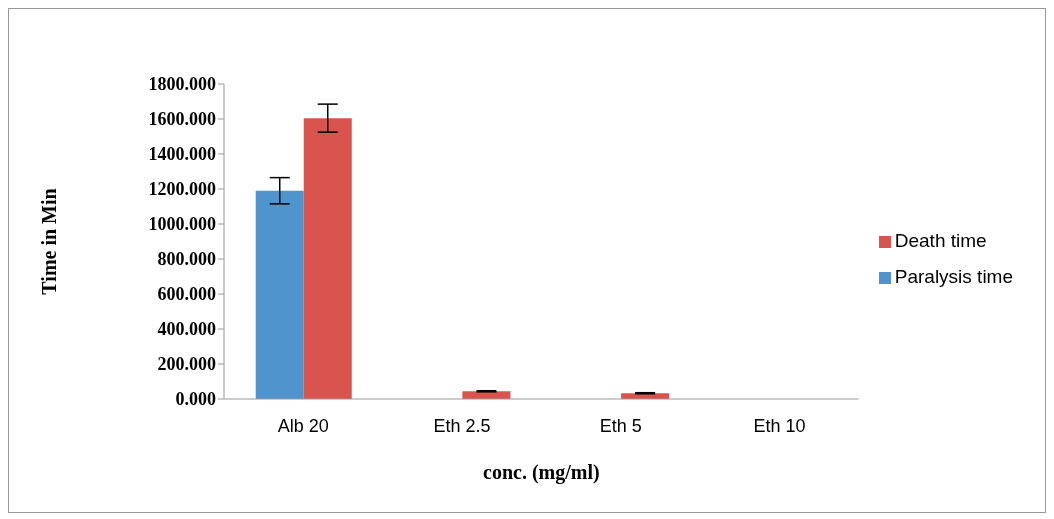  Describe the element at coordinates (186, 329) in the screenshot. I see `y-tick-label: 400.000` at that location.